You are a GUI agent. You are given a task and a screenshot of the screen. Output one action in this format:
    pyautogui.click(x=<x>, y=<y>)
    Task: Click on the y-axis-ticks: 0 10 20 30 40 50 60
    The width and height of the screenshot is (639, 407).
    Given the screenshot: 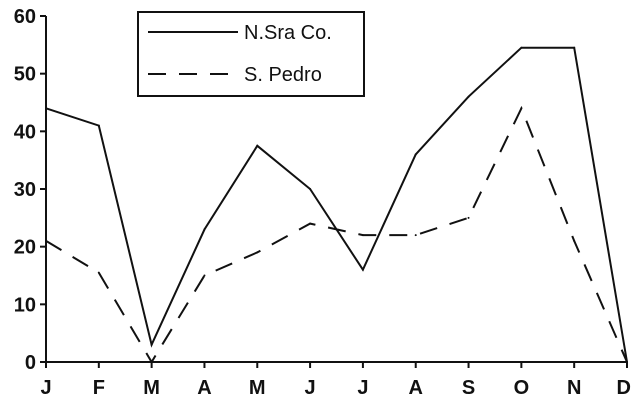 What is the action you would take?
    pyautogui.click(x=30, y=190)
    